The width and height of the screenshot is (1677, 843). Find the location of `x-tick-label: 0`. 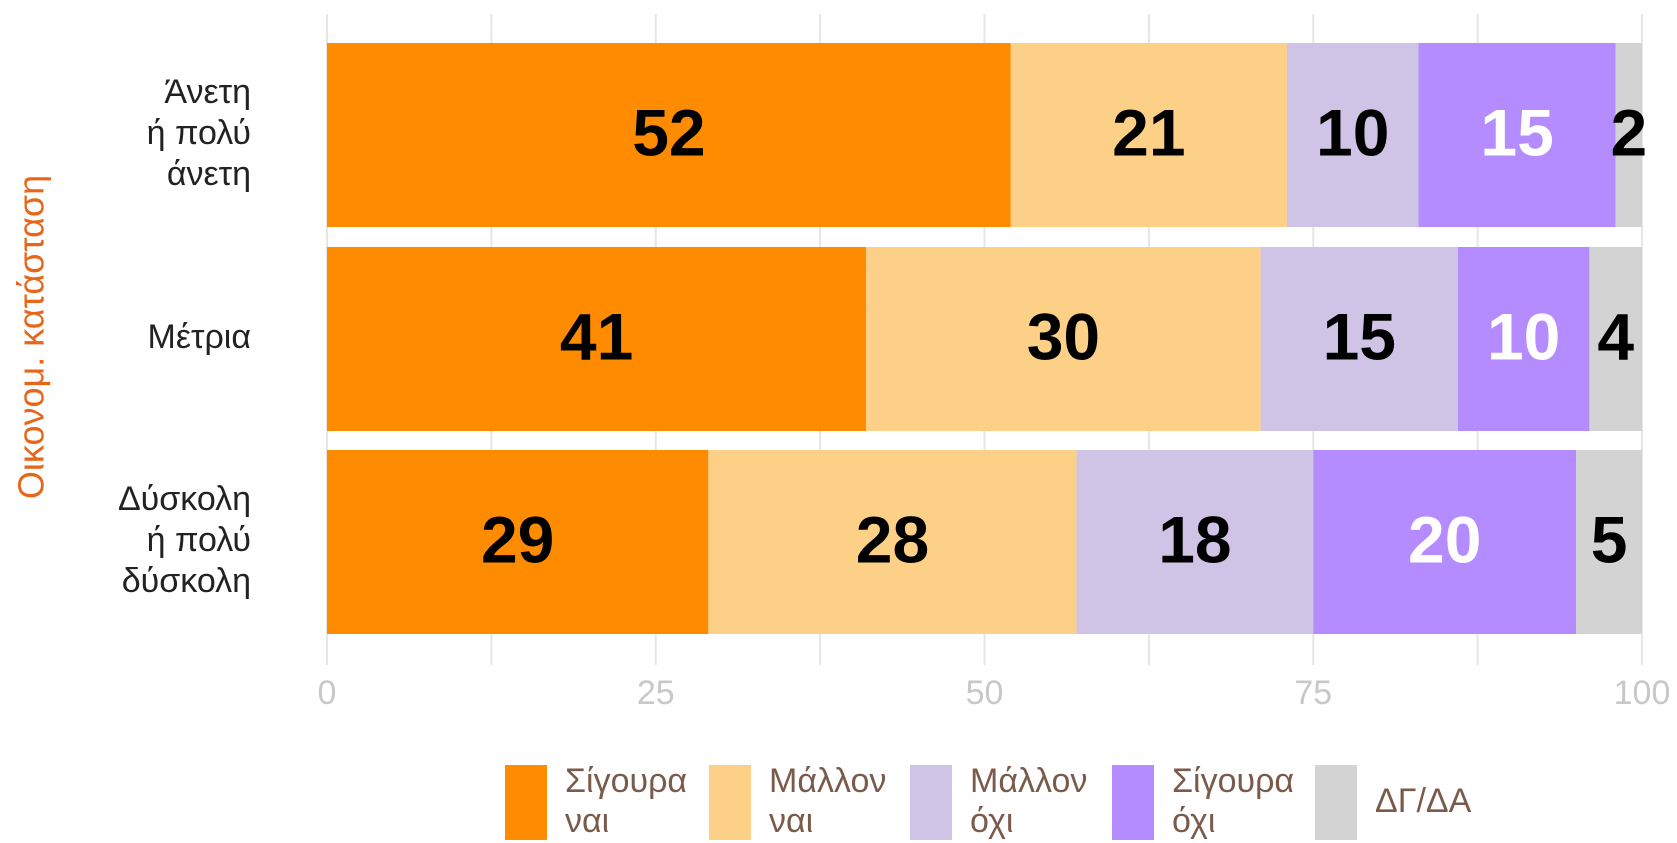

x-tick-label: 0 is located at coordinates (327, 693).